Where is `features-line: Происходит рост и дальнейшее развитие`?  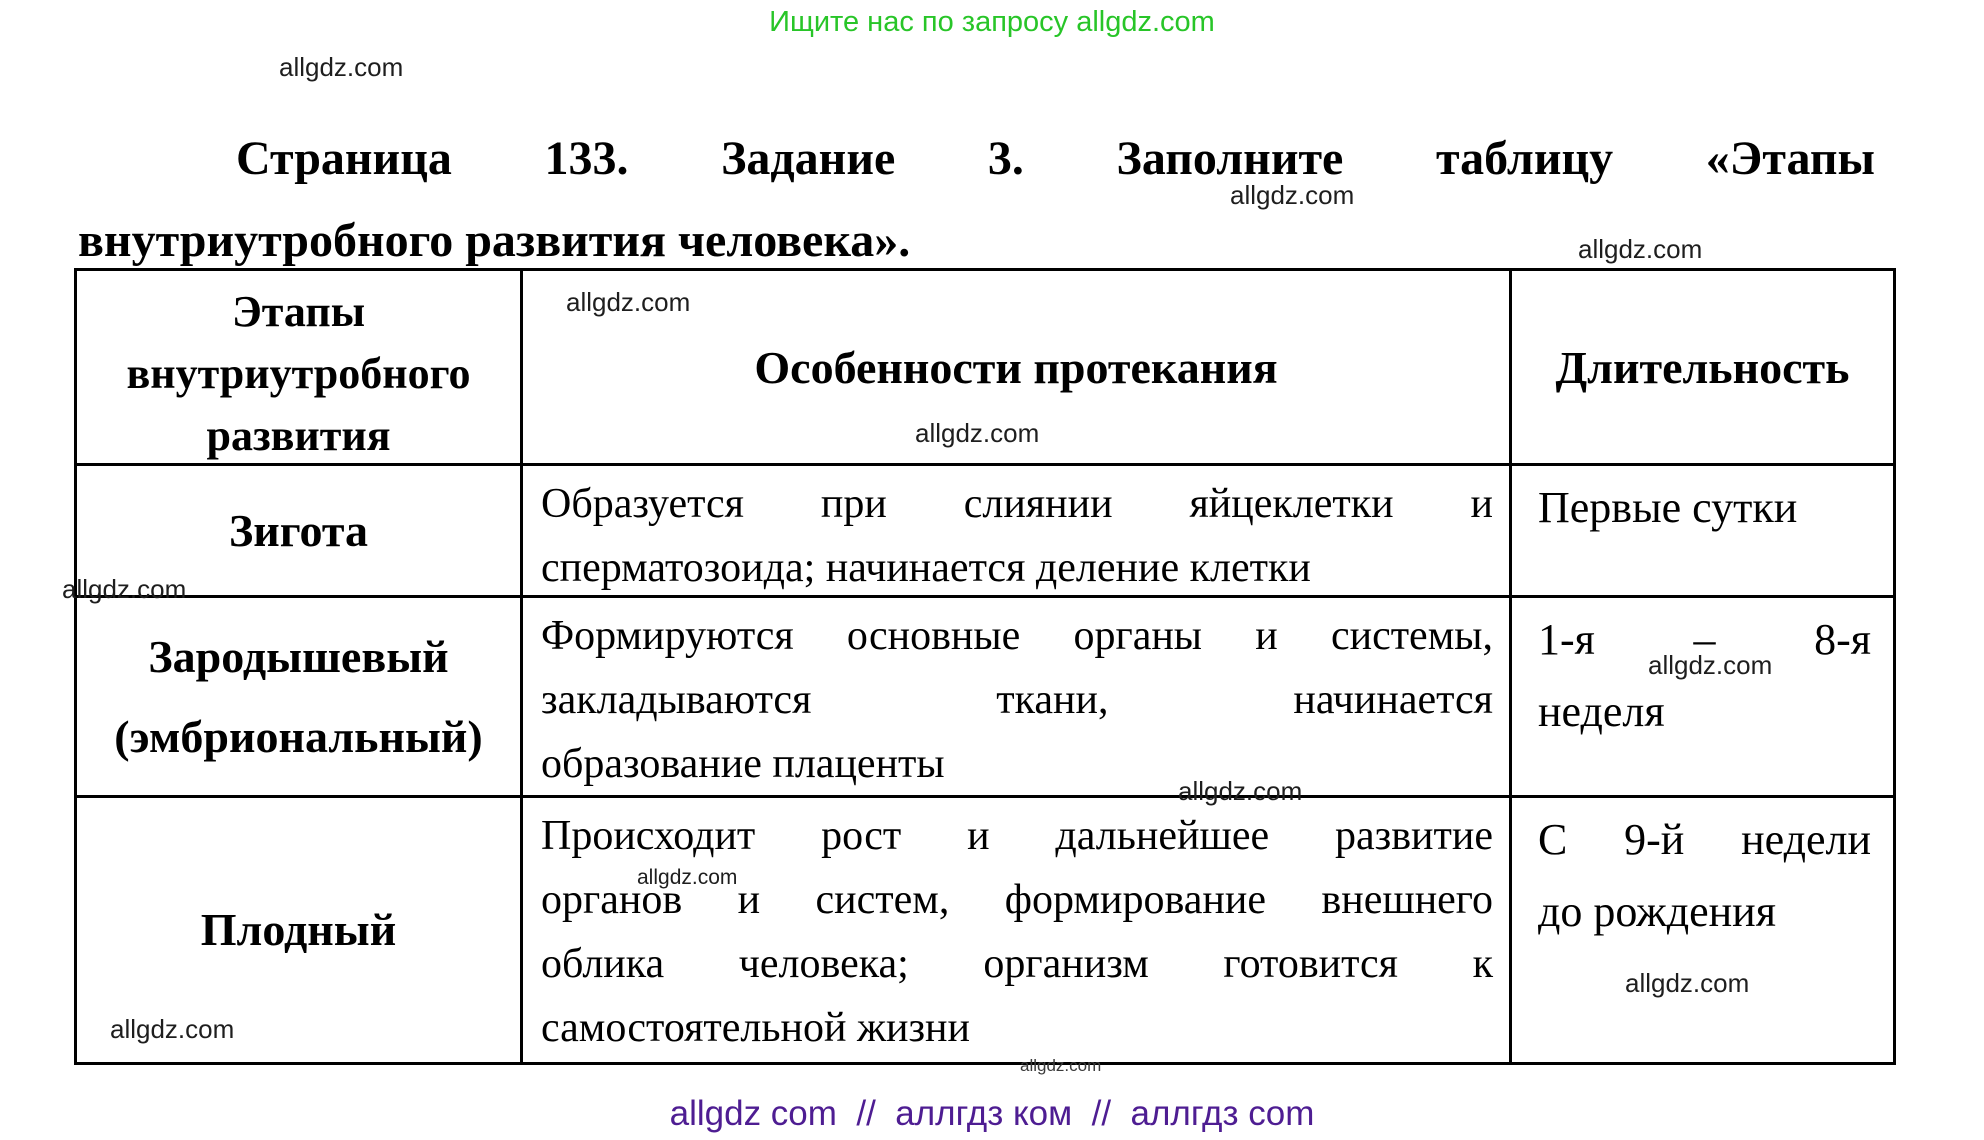 features-line: Происходит рост и дальнейшее развитие is located at coordinates (1017, 836).